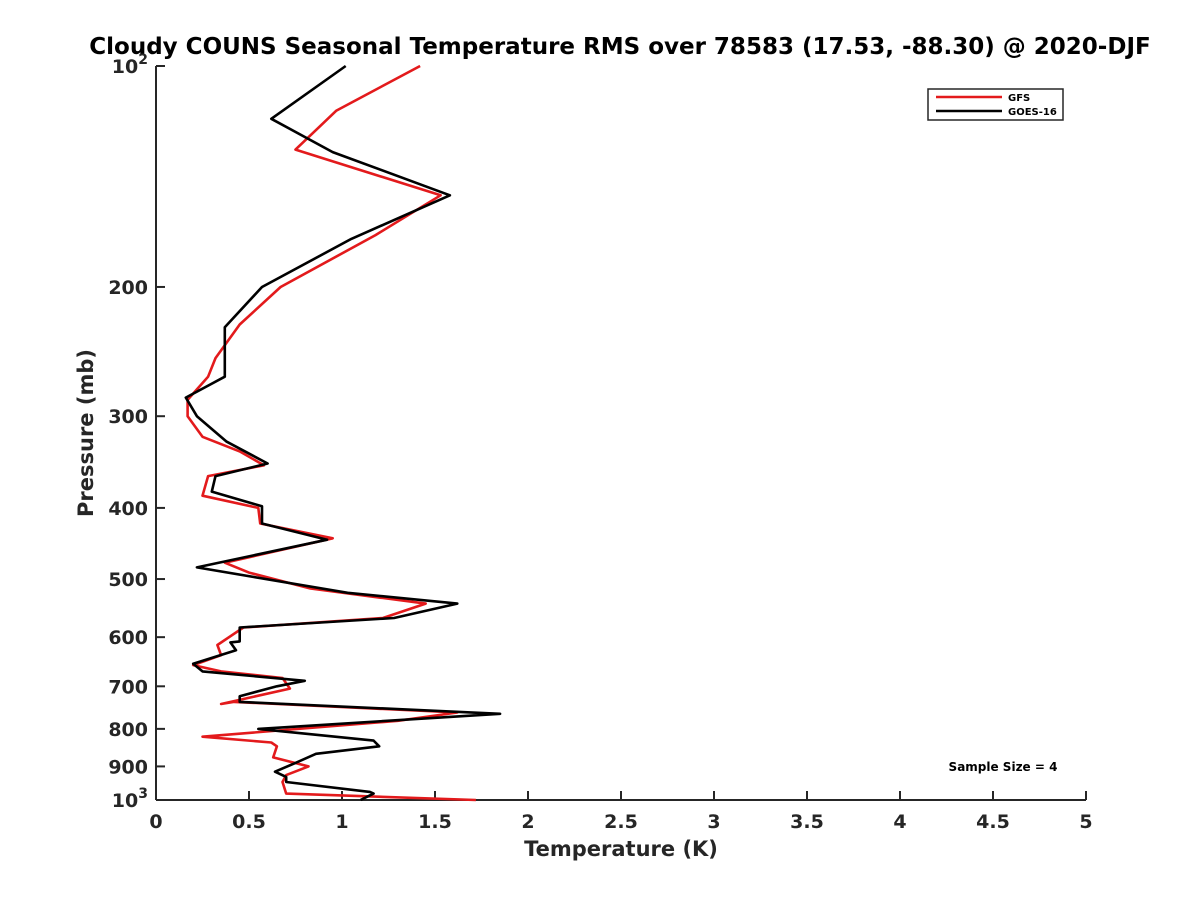  Describe the element at coordinates (130, 799) in the screenshot. I see `y-tick-label: 10³` at that location.